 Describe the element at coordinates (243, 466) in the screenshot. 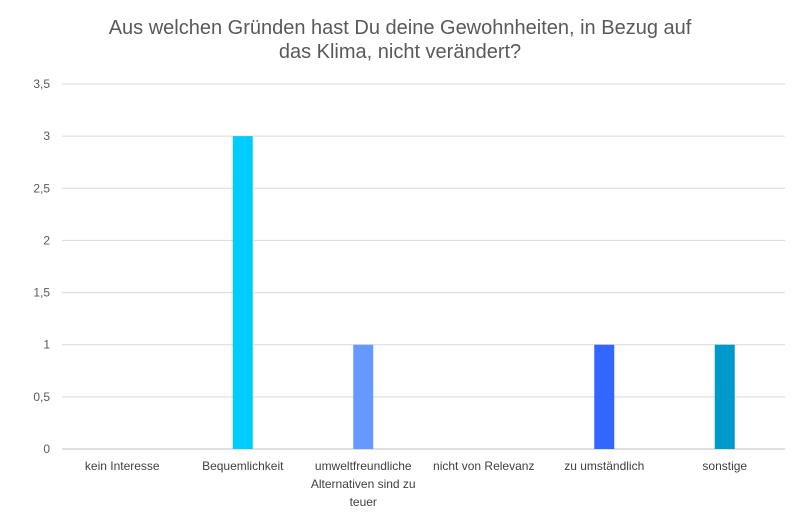

I see `category-label: Bequemlichkeit` at that location.